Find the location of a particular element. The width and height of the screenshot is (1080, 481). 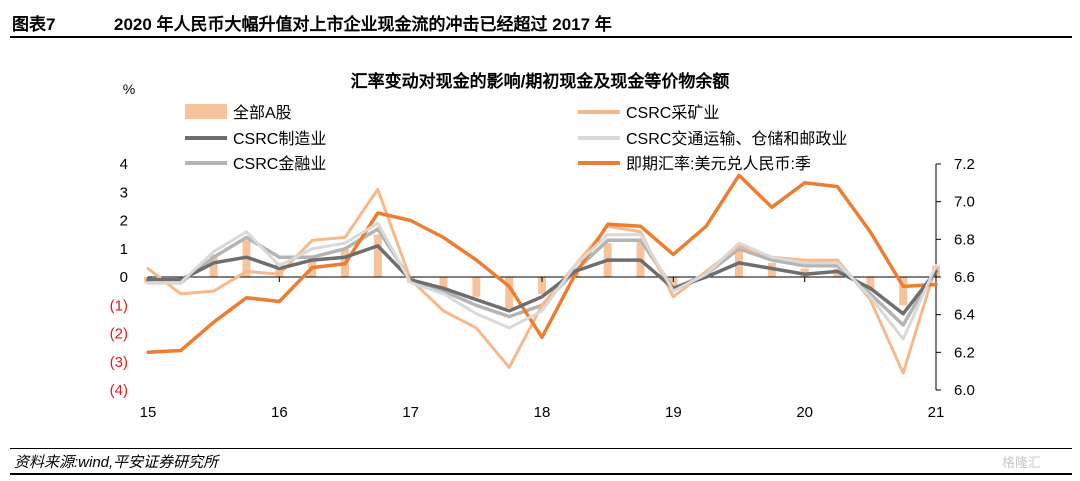

y-left-tick-label: 1 is located at coordinates (124, 249).